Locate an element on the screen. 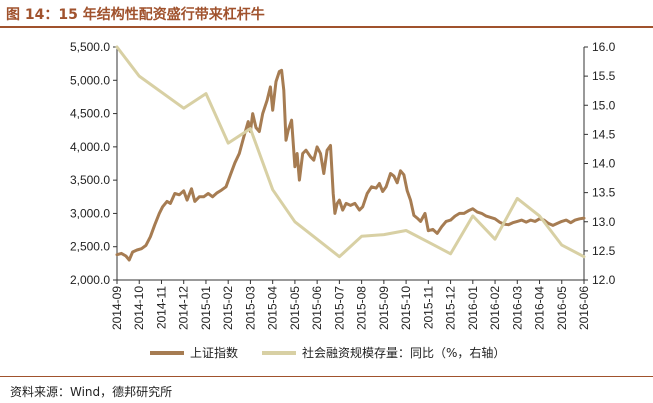 The width and height of the screenshot is (653, 403). x-axis-label: 2014-09 is located at coordinates (117, 308).